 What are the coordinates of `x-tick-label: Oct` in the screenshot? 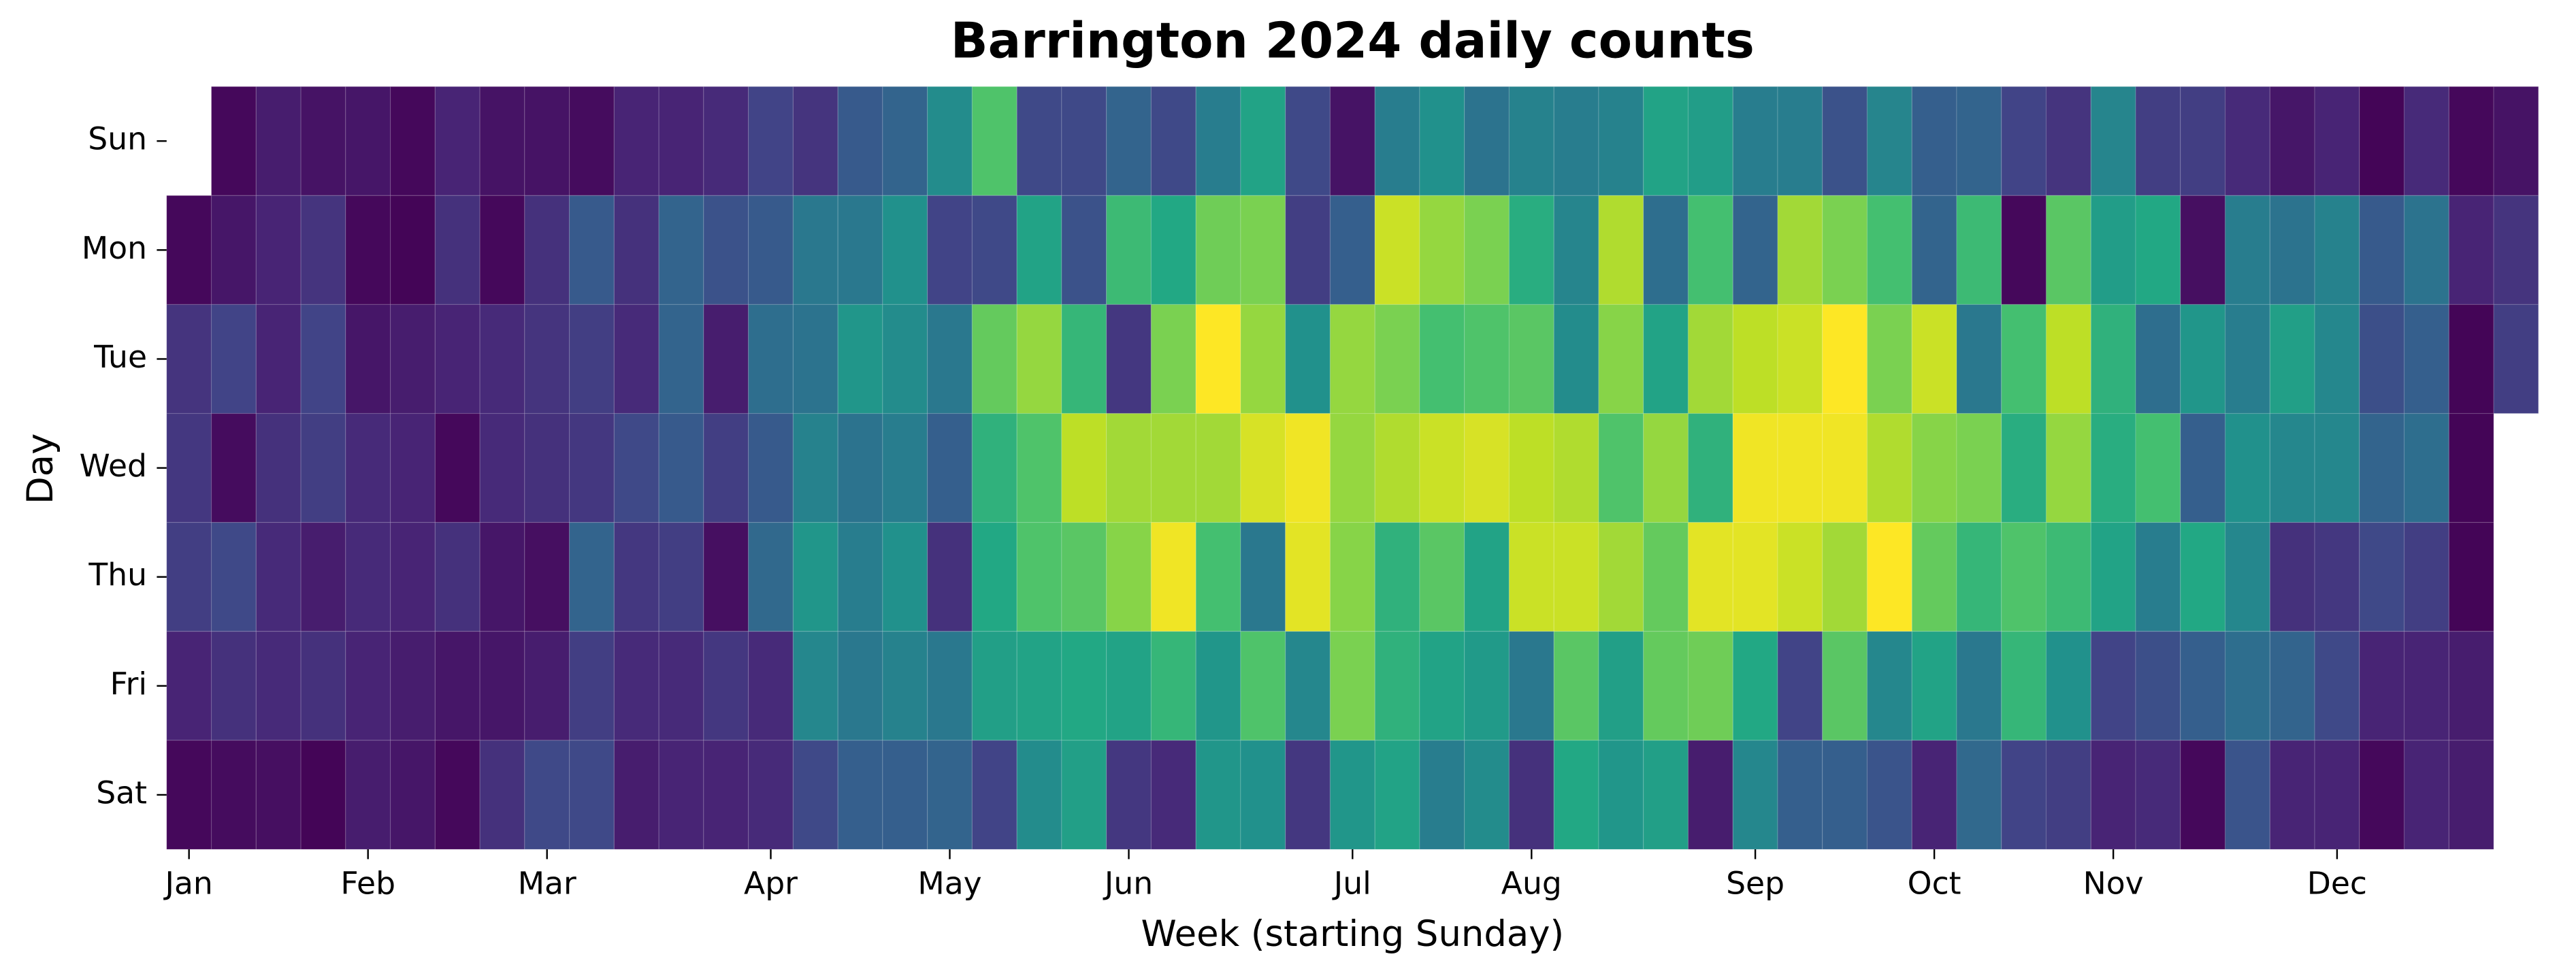 It's located at (1934, 883).